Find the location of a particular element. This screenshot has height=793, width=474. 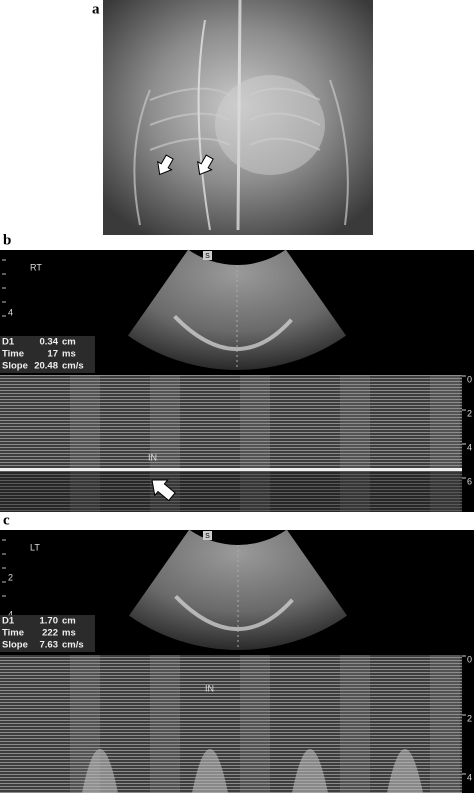

m-mode-dark is located at coordinates (231, 491).